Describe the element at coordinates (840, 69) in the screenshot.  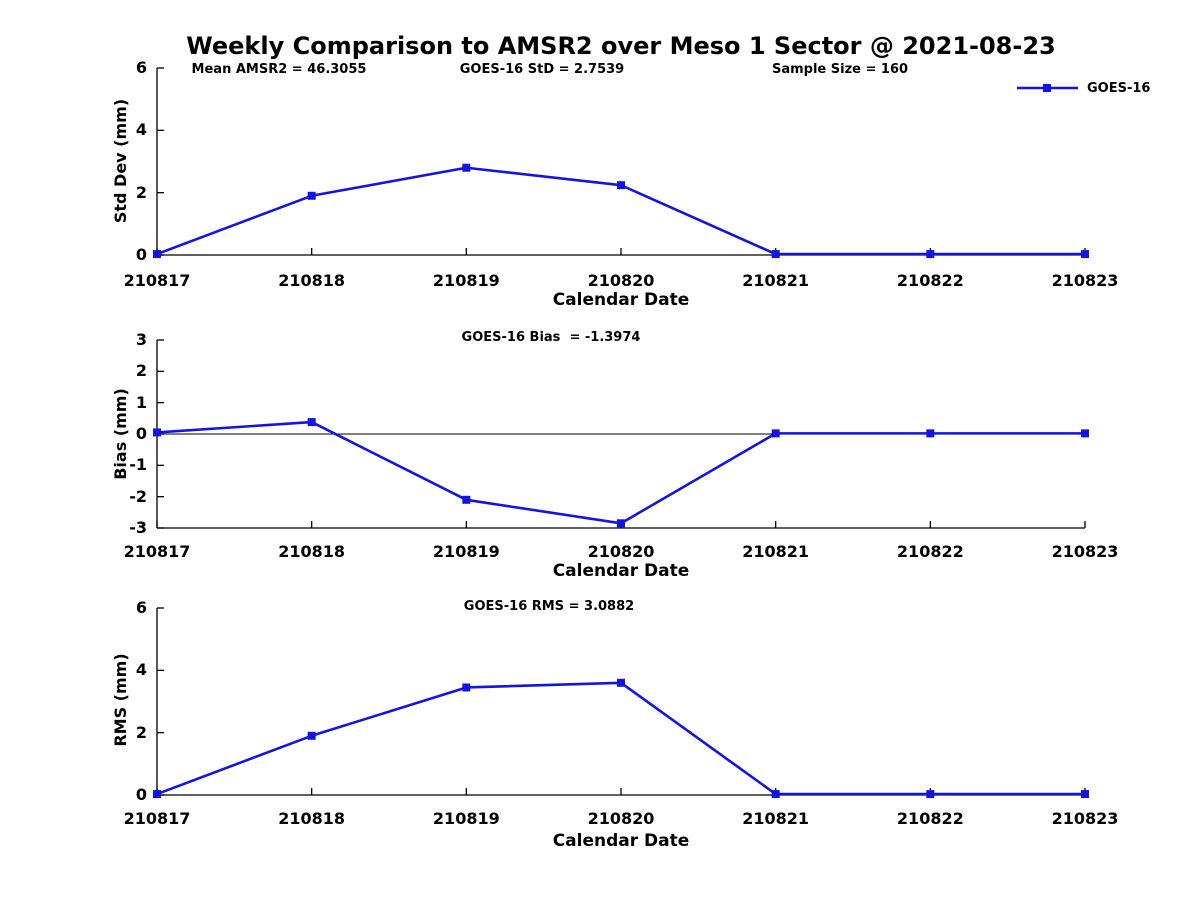
I see `axis-annotation: Sample Size = 160` at that location.